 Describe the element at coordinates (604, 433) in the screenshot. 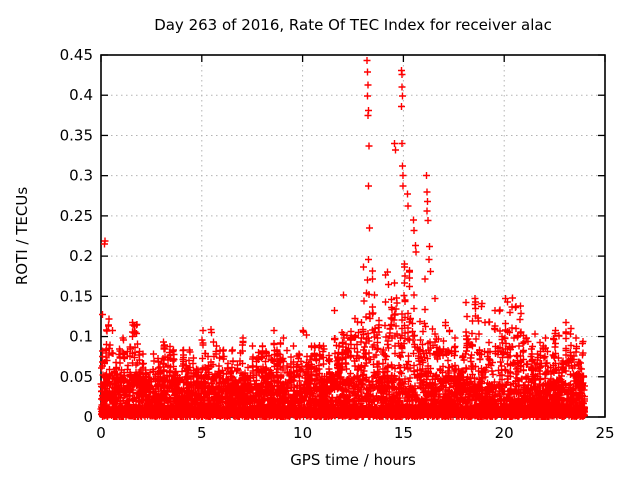

I see `x-tick-label: 25` at that location.